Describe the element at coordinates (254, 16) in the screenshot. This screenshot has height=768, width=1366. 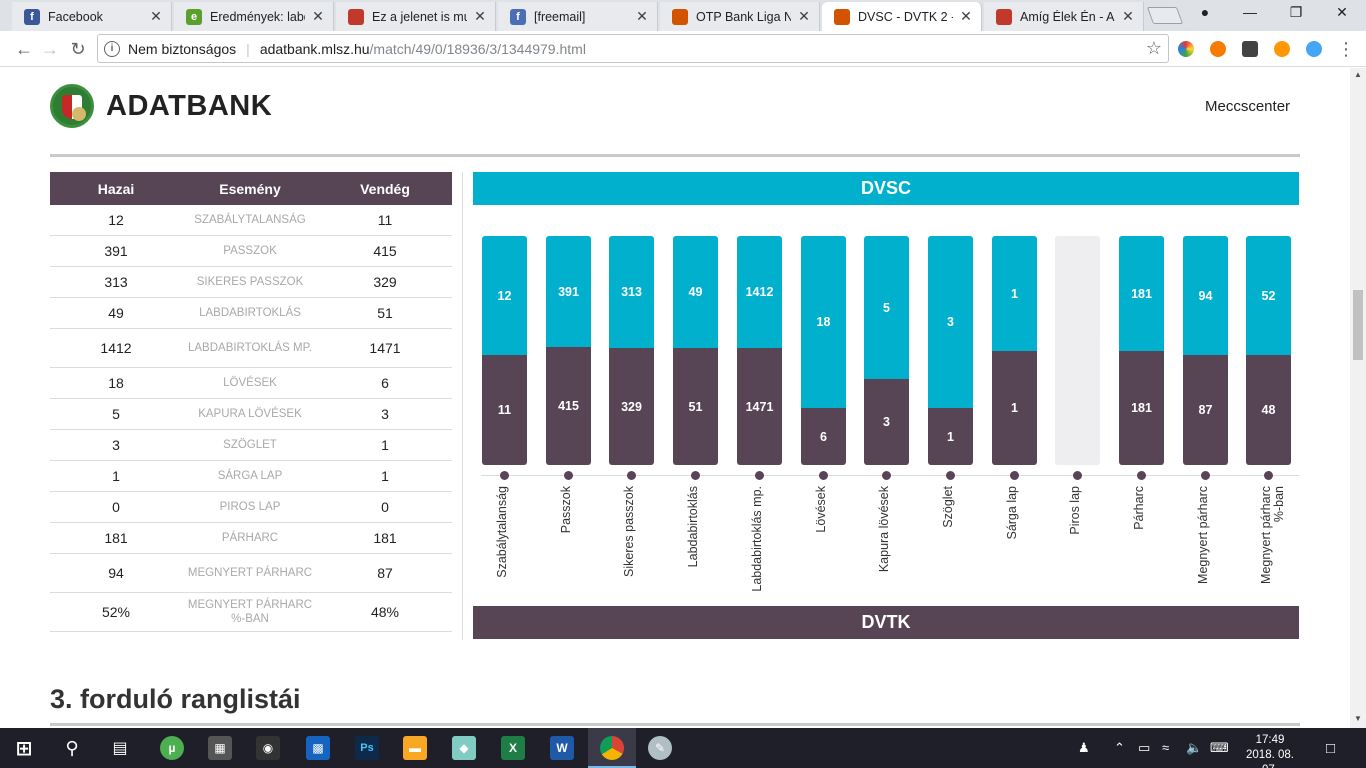
I see `browser-tab: e Eredmények: labda ✕` at that location.